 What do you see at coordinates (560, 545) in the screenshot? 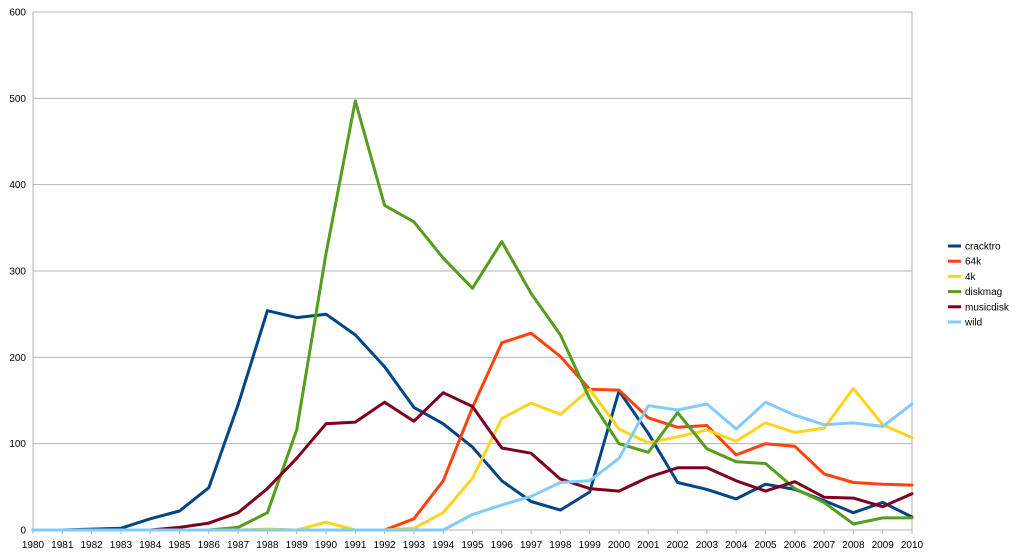
I see `x-tick-label: 1998` at bounding box center [560, 545].